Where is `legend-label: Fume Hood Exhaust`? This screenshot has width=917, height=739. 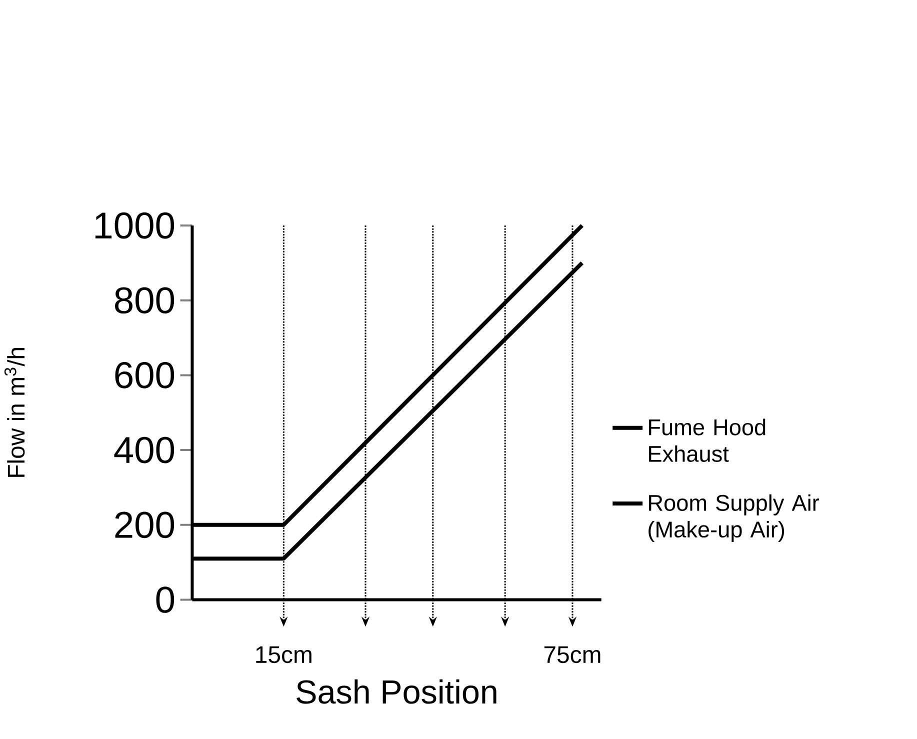 legend-label: Fume Hood Exhaust is located at coordinates (707, 440).